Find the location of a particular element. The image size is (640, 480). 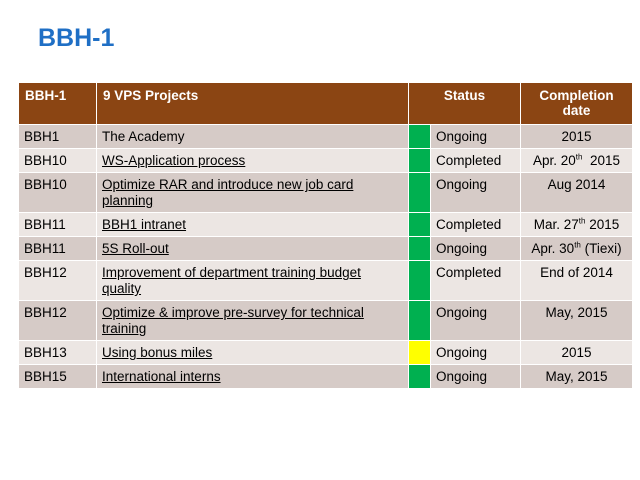

completion-date-cell: End of 2014 is located at coordinates (577, 280).